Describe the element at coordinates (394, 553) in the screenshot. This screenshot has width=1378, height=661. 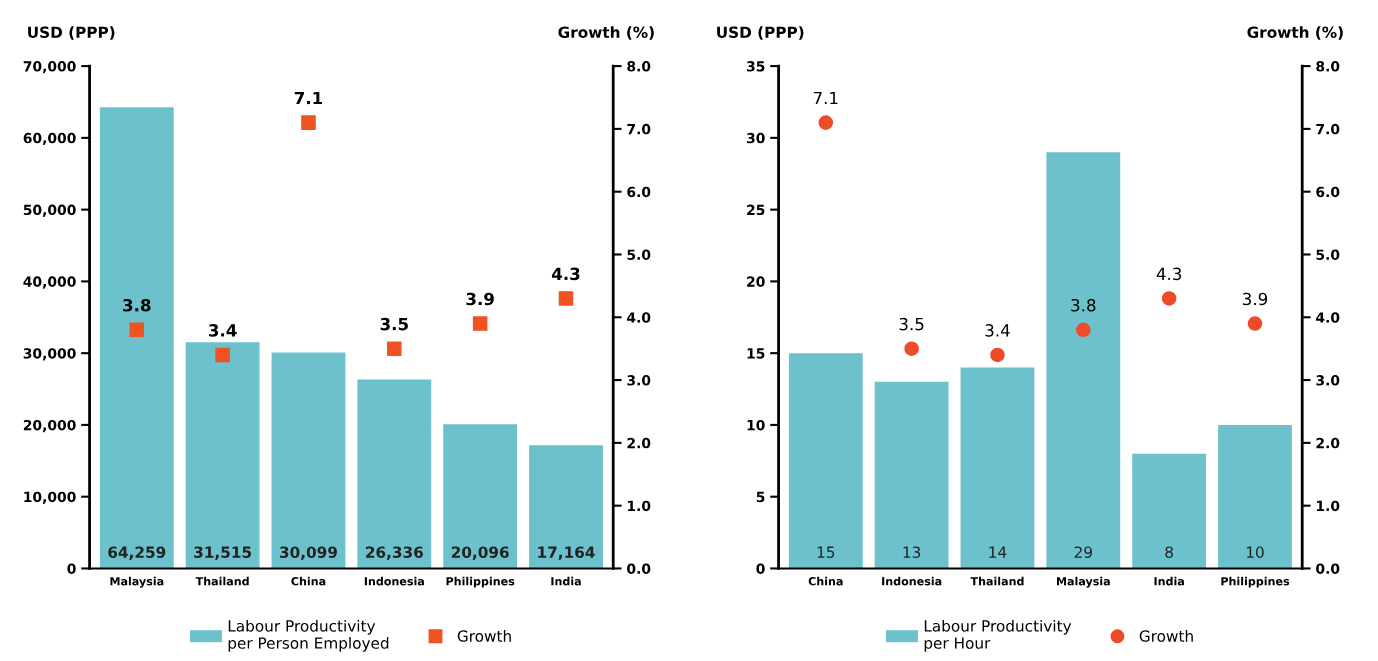
I see `data-label: 26,336` at that location.